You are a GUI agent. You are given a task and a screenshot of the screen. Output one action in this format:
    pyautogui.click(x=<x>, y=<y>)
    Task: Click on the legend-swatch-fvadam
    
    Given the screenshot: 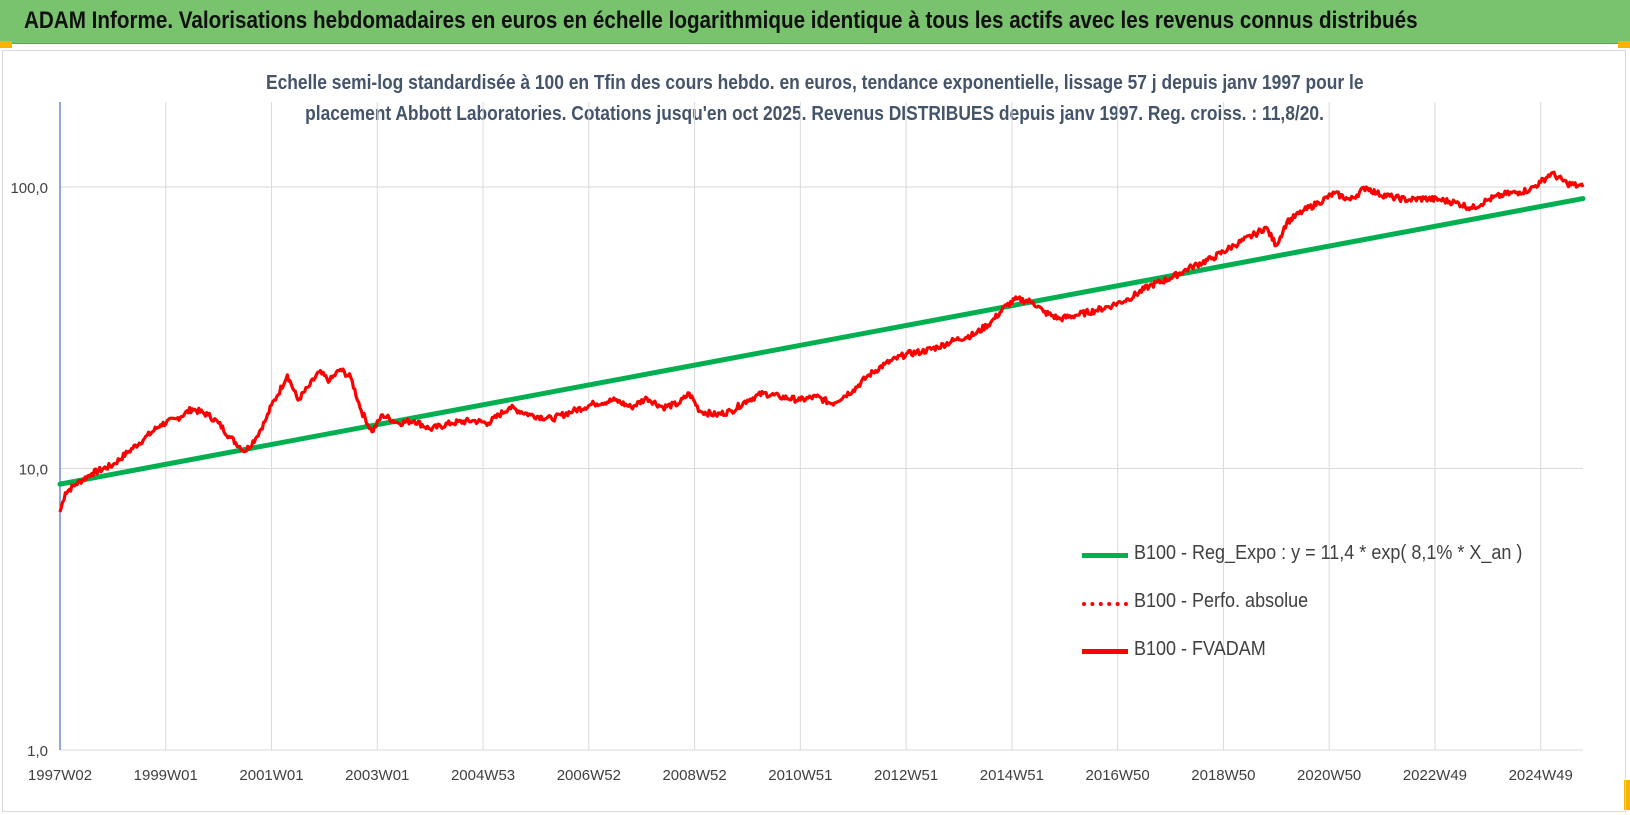 What is the action you would take?
    pyautogui.click(x=1105, y=651)
    